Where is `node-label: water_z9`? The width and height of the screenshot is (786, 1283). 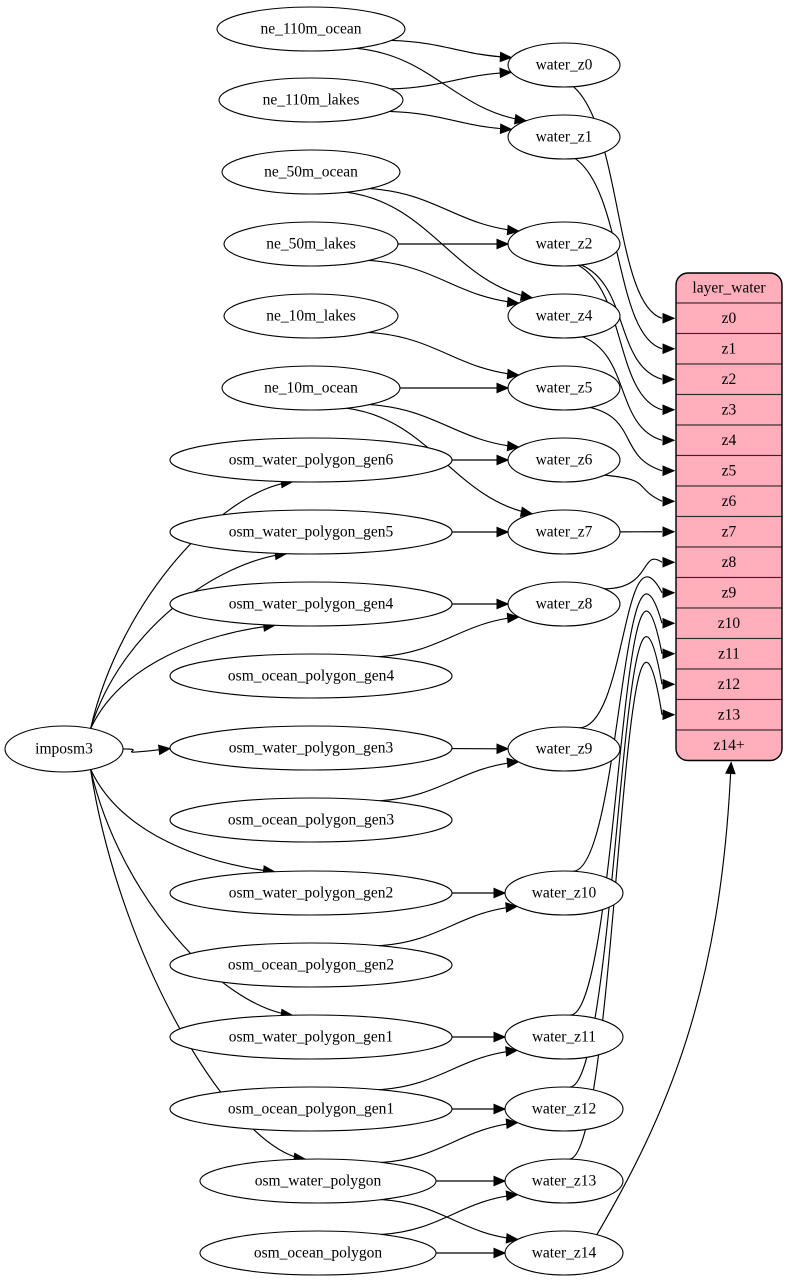 node-label: water_z9 is located at coordinates (564, 749).